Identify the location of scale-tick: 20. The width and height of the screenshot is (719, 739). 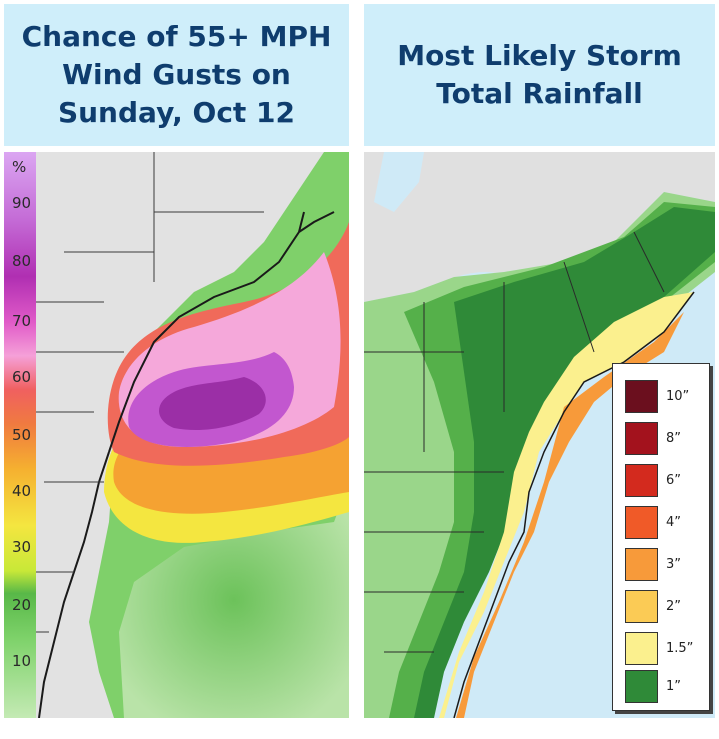
(22, 605).